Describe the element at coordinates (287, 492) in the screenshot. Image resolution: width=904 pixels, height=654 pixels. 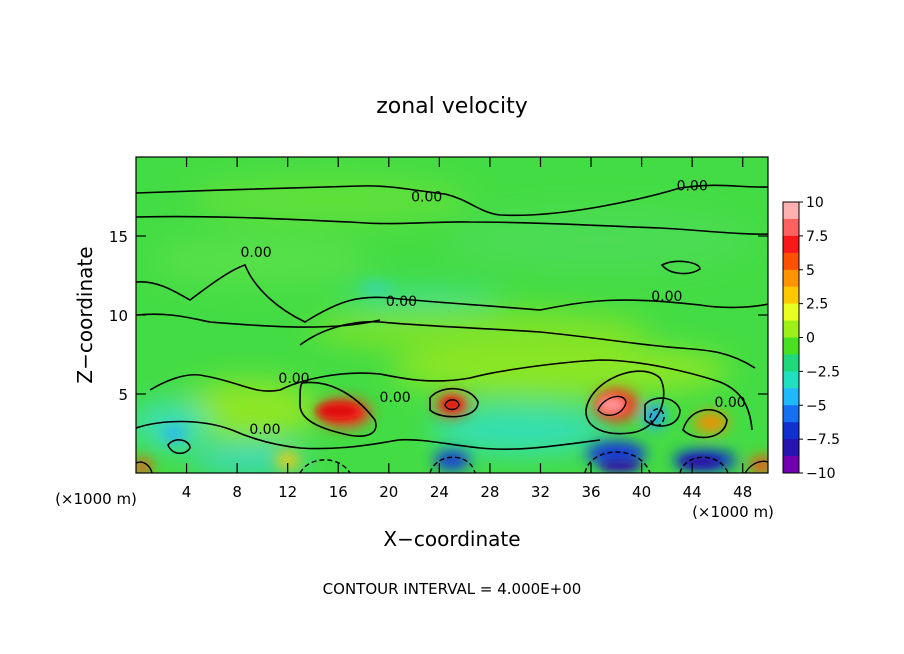
I see `x-tick-label: 12` at that location.